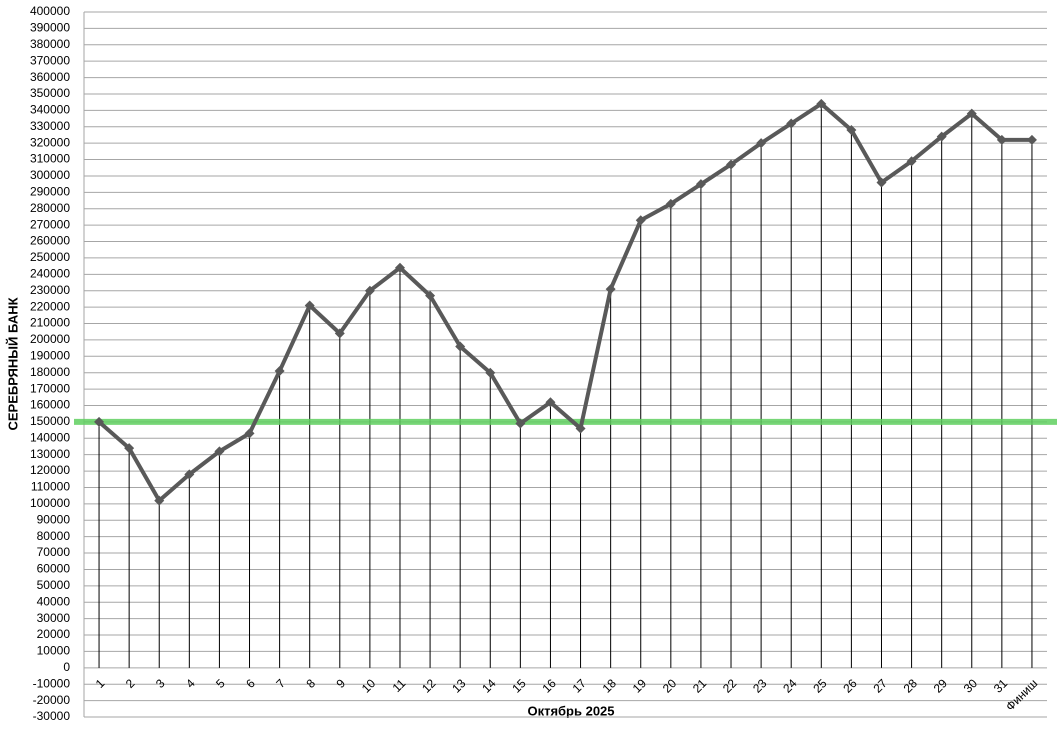 The height and width of the screenshot is (731, 1057). I want to click on y-tick-label: 230000, so click(50, 290).